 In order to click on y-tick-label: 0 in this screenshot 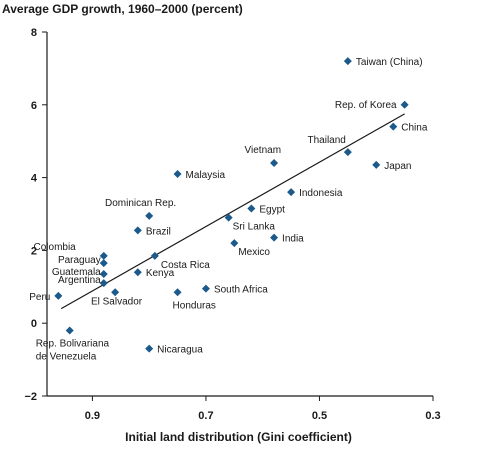, I will do `click(34, 324)`.